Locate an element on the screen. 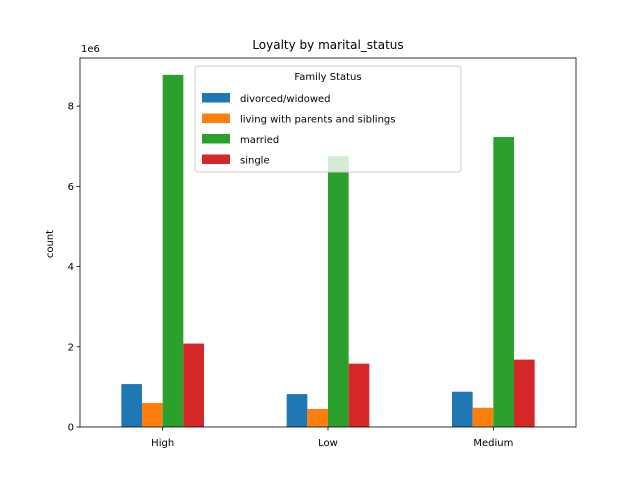 The height and width of the screenshot is (480, 640). x-tick-label: High is located at coordinates (162, 443).